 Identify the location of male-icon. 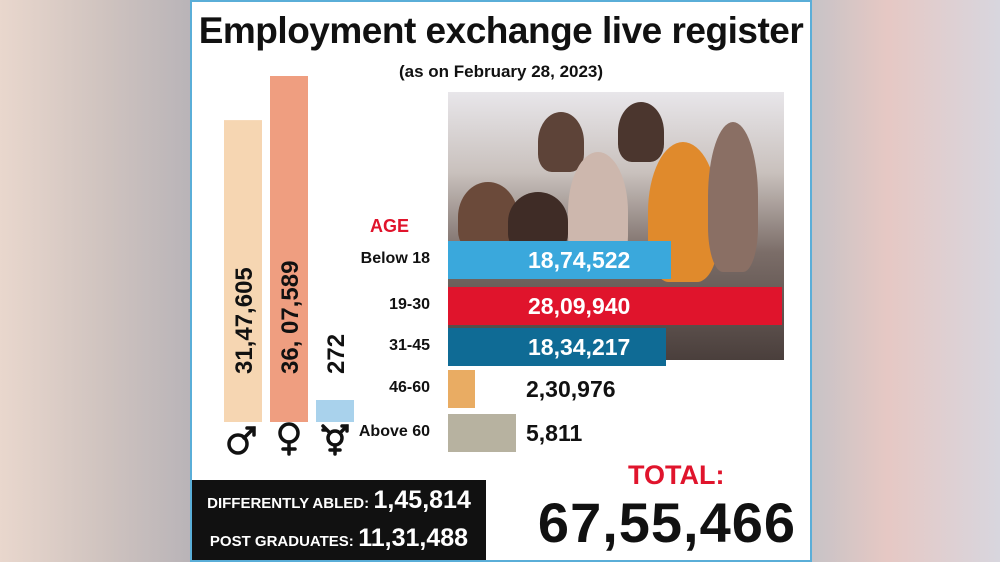
(241, 440).